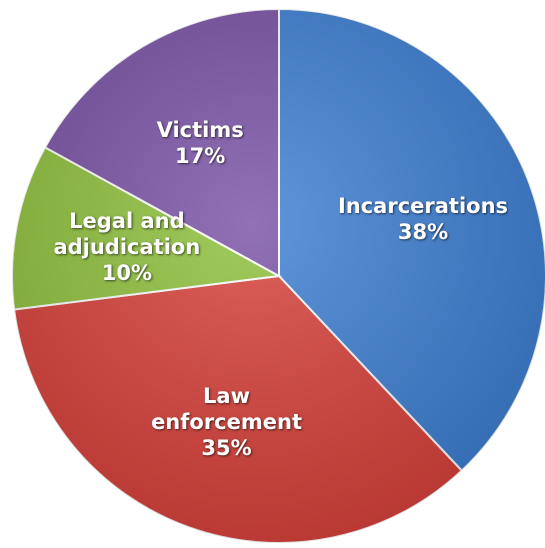  I want to click on category-label: Law enforcement, so click(226, 408).